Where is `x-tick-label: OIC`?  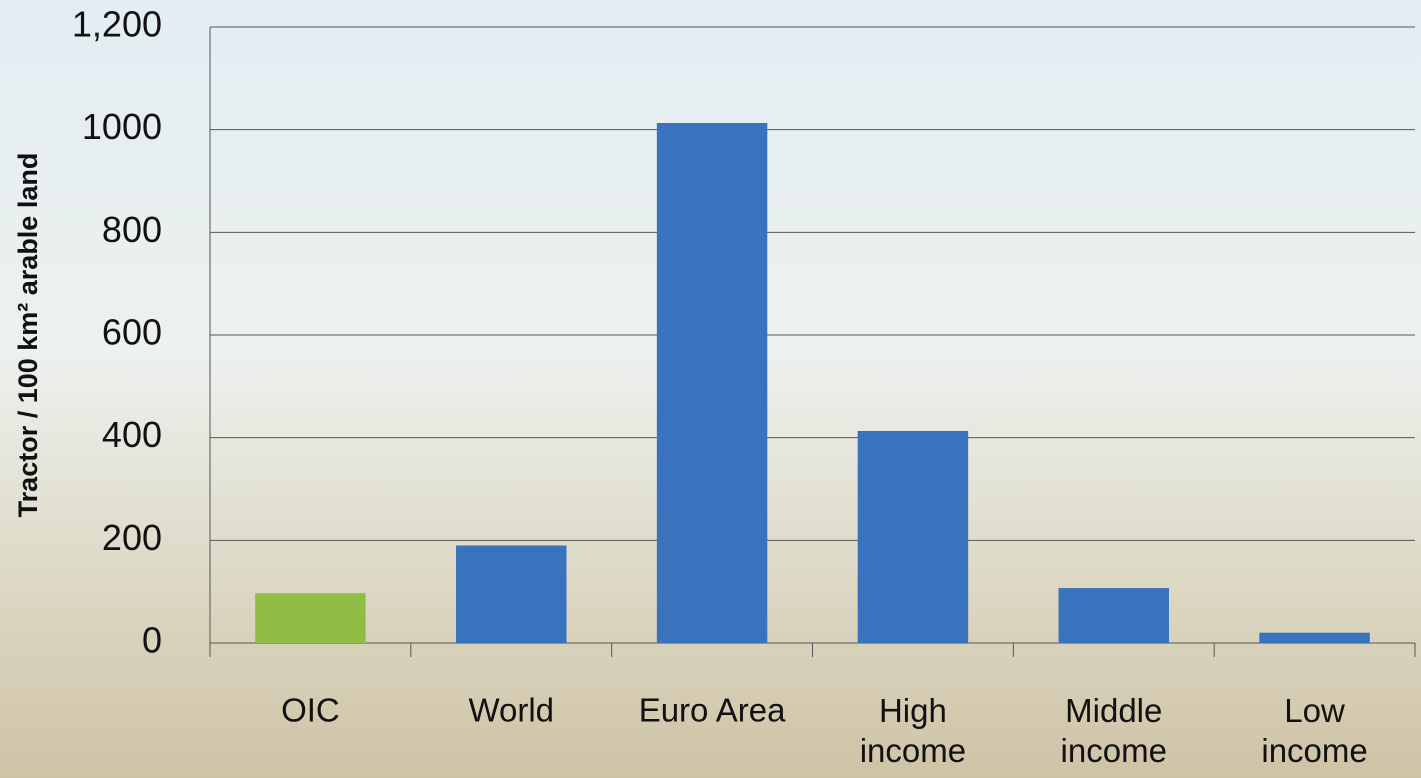
x-tick-label: OIC is located at coordinates (310, 710).